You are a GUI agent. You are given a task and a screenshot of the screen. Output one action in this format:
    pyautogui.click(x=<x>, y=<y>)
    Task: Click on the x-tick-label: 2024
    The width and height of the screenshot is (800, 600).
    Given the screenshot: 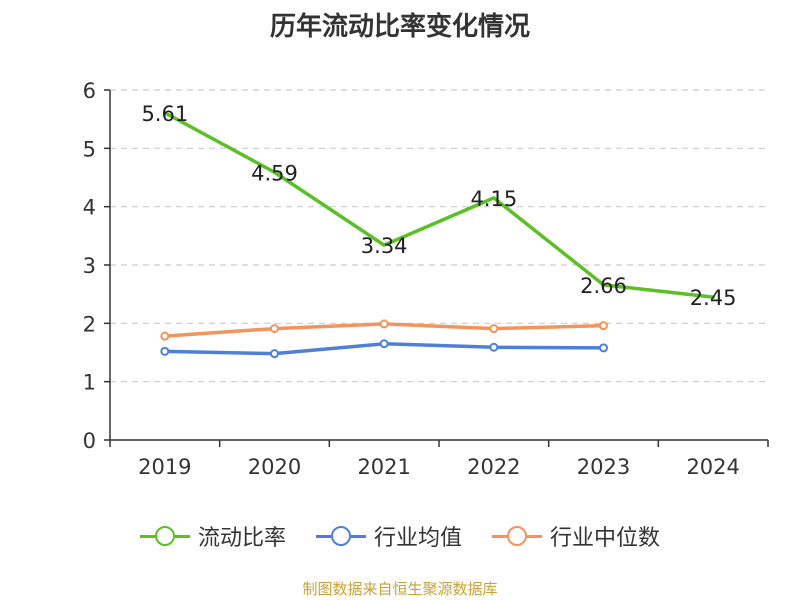 What is the action you would take?
    pyautogui.click(x=712, y=467)
    